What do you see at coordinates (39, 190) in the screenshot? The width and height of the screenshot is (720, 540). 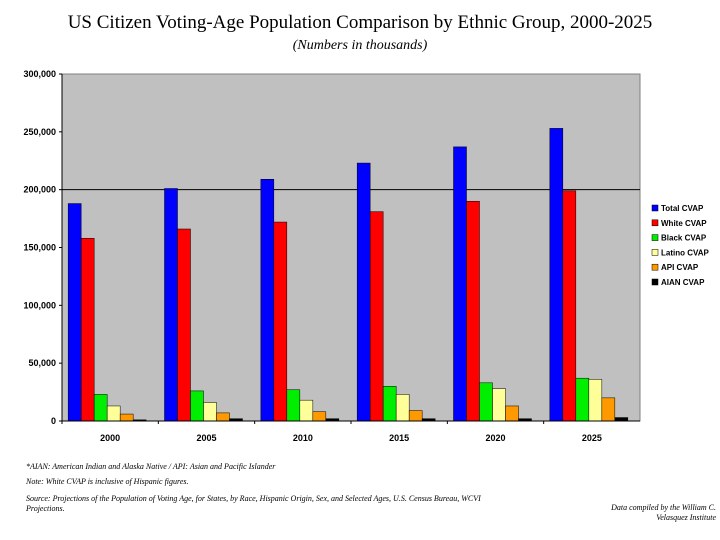 I see `y-tick-label: 200,000` at bounding box center [39, 190].